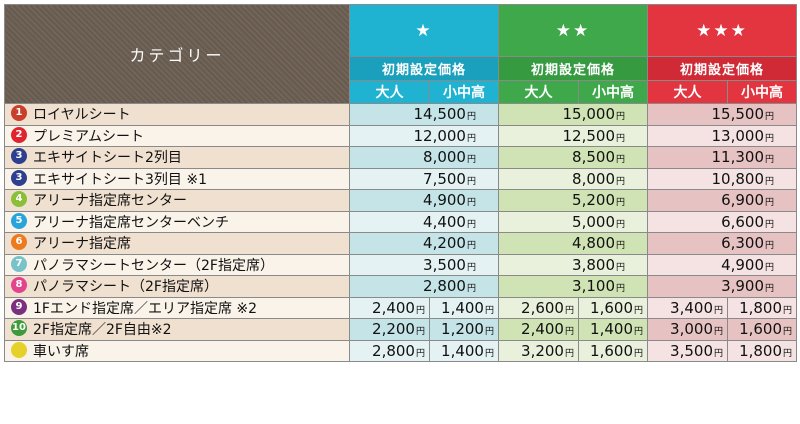  Describe the element at coordinates (593, 264) in the screenshot. I see `price-value: 3,800` at that location.